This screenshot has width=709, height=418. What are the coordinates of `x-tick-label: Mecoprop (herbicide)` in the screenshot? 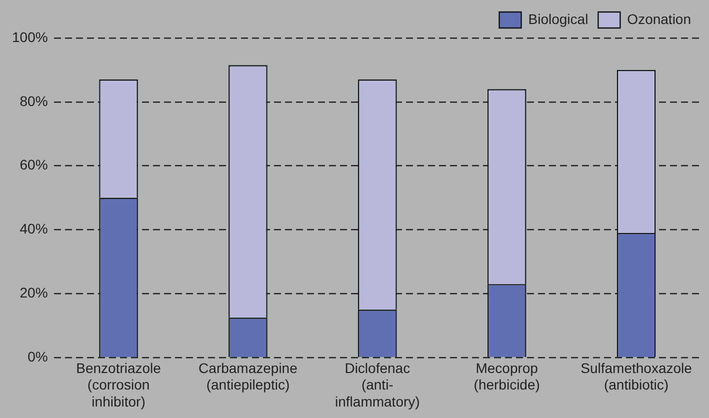 It's located at (507, 376).